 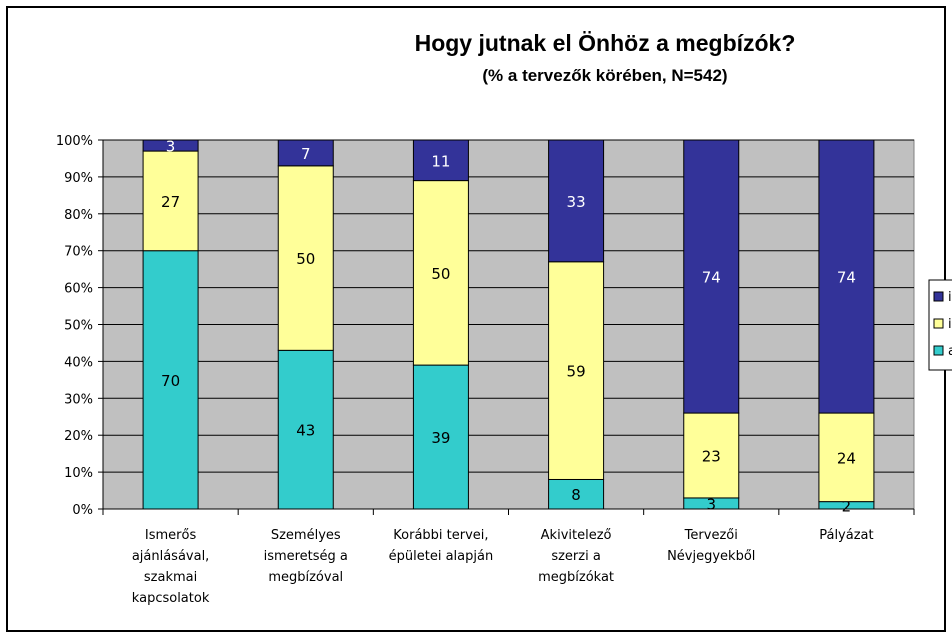 I want to click on y-tick-label: 0%, so click(x=82, y=510).